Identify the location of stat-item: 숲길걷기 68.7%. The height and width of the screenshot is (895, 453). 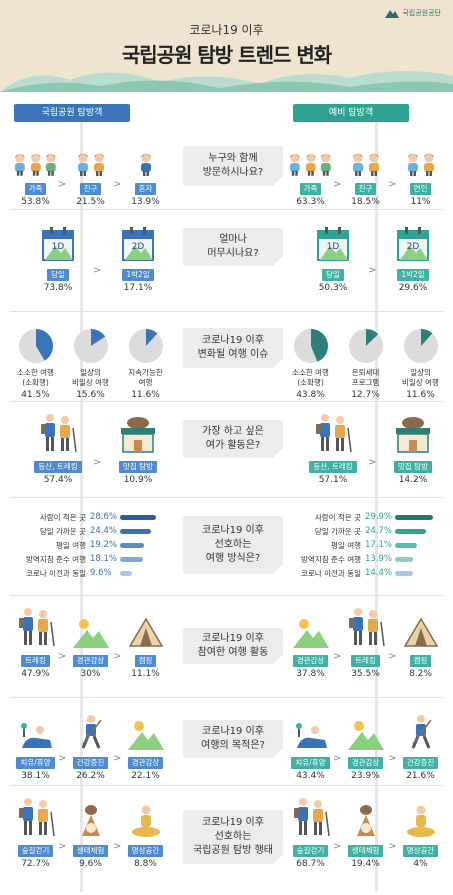
(310, 832).